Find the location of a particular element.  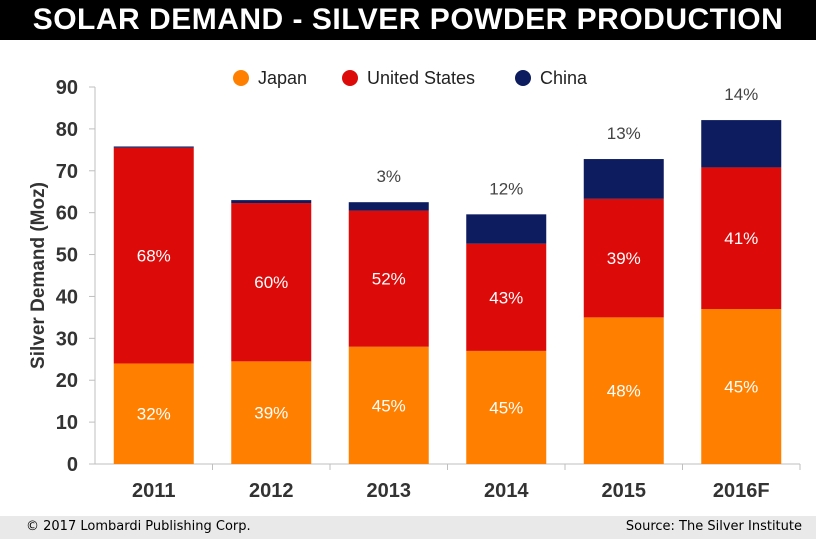

y-tick-label: 0 is located at coordinates (72, 465).